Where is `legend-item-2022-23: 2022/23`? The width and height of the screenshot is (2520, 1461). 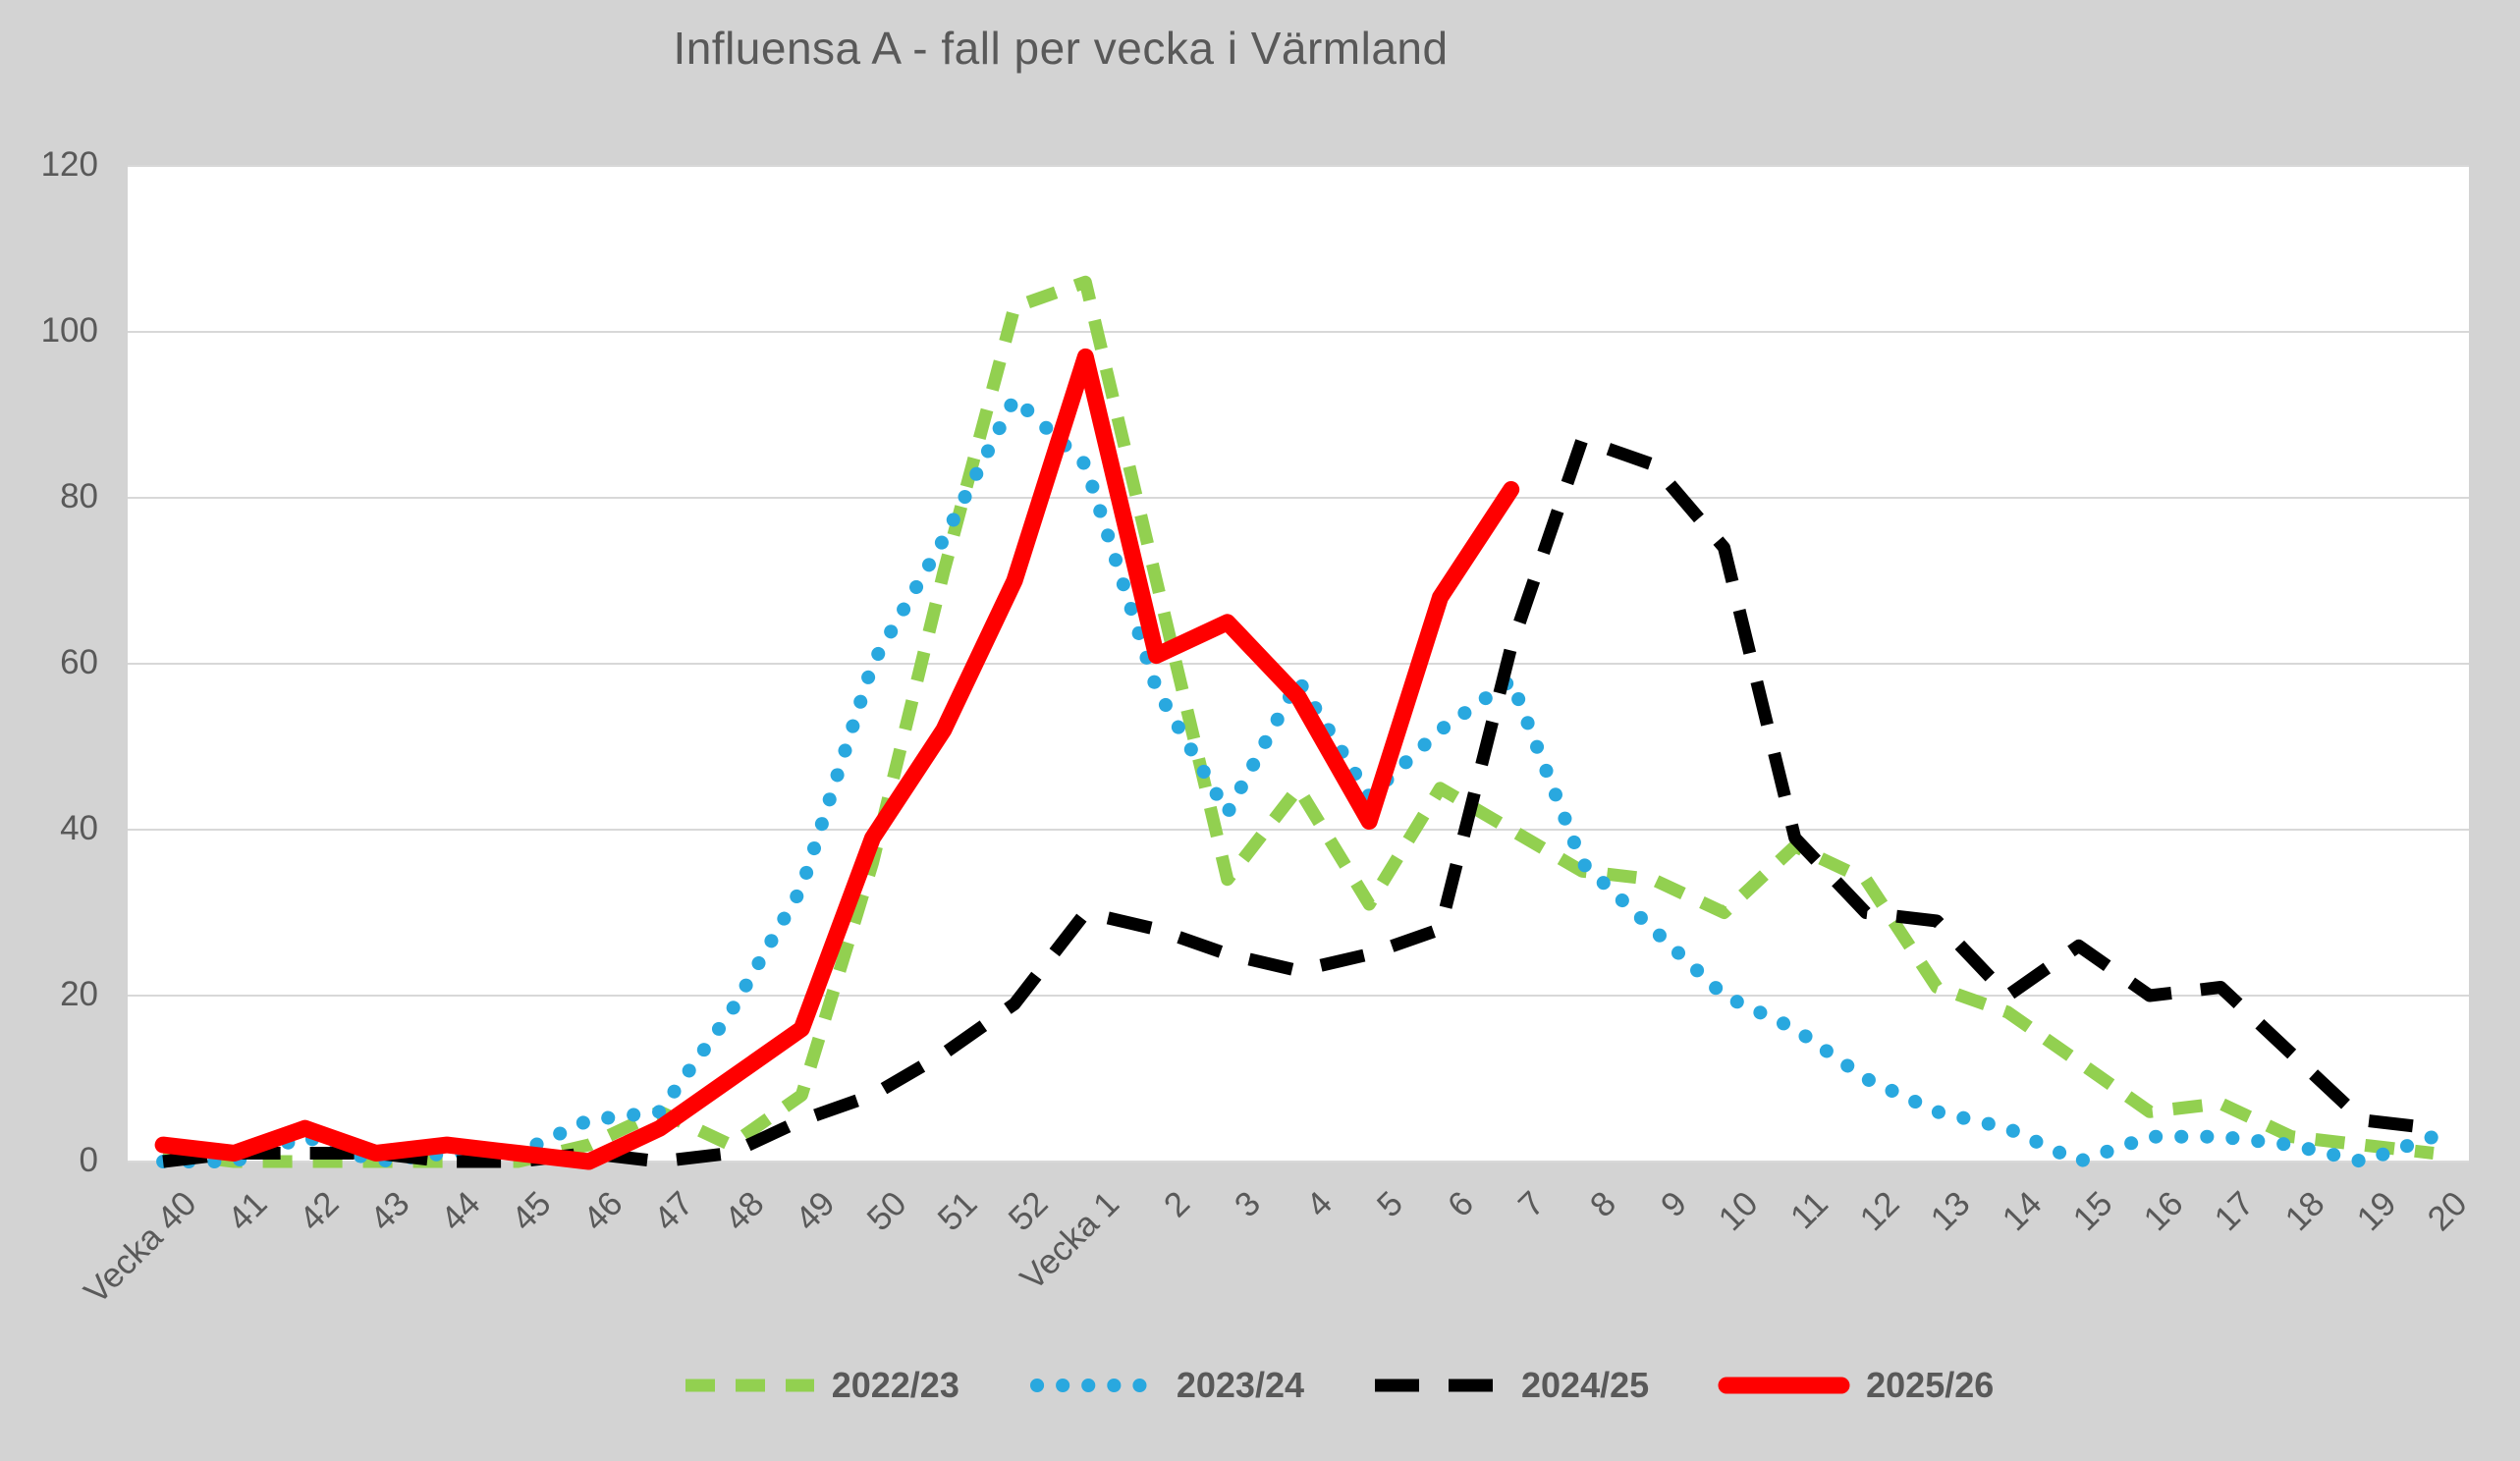 legend-item-2022-23: 2022/23 is located at coordinates (821, 1385).